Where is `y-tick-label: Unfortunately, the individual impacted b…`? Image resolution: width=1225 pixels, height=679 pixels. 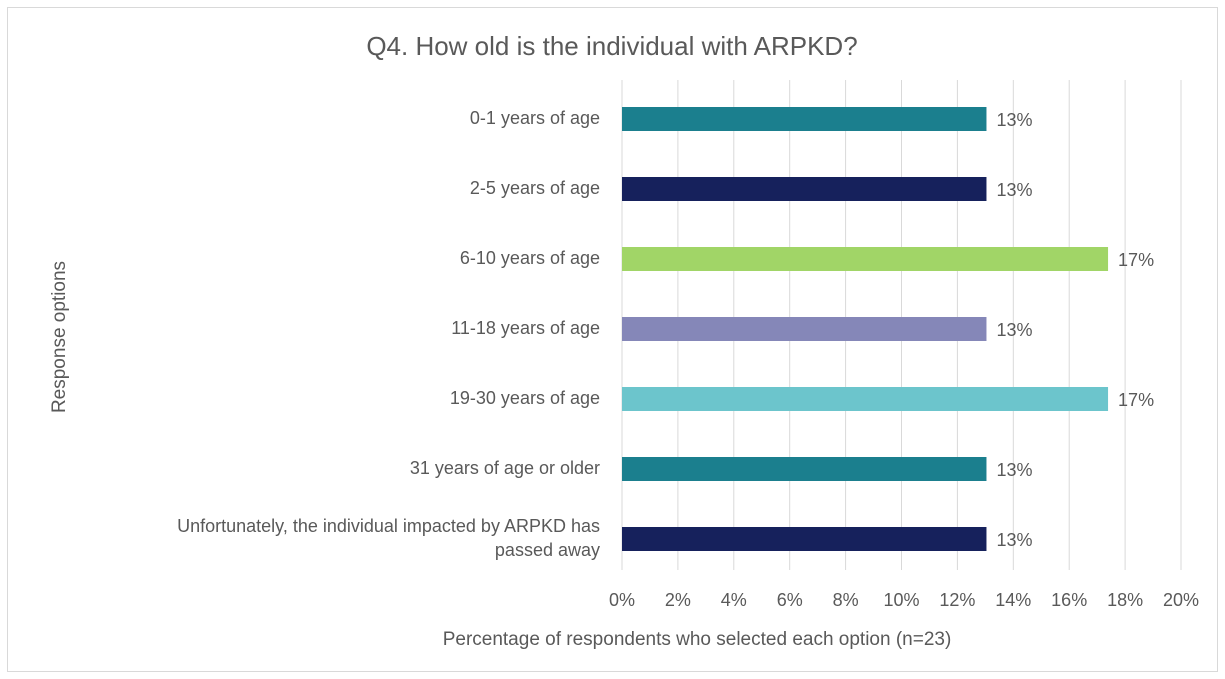 y-tick-label: Unfortunately, the individual impacted b… is located at coordinates (388, 538).